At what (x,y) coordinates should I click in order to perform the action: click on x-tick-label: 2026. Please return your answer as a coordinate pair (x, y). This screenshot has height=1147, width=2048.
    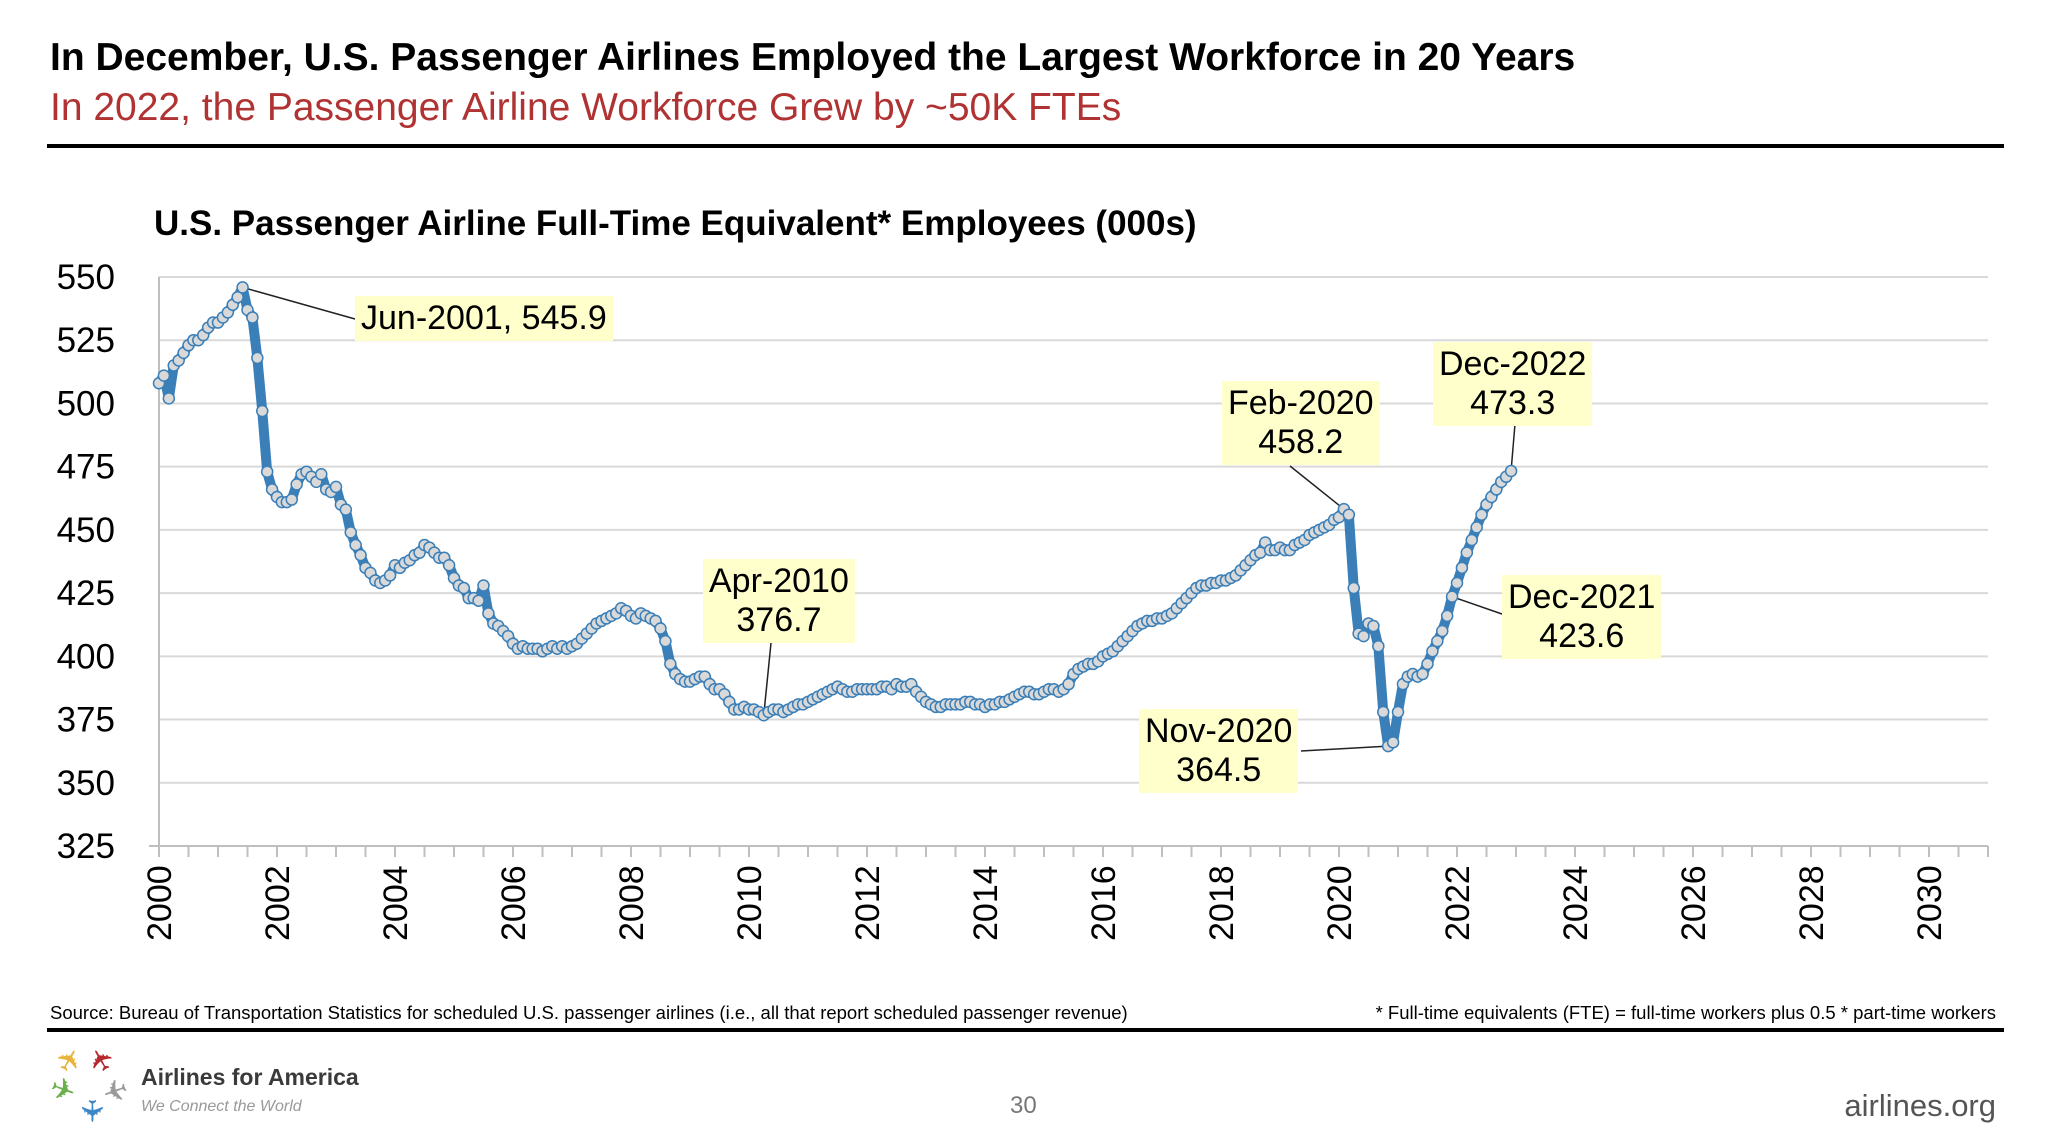
    Looking at the image, I should click on (1694, 903).